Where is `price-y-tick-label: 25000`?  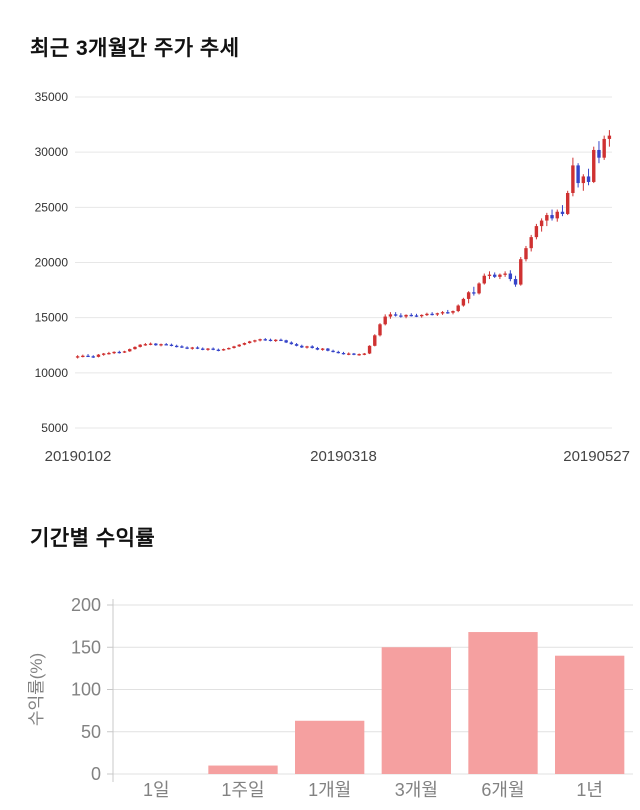
price-y-tick-label: 25000 is located at coordinates (52, 207).